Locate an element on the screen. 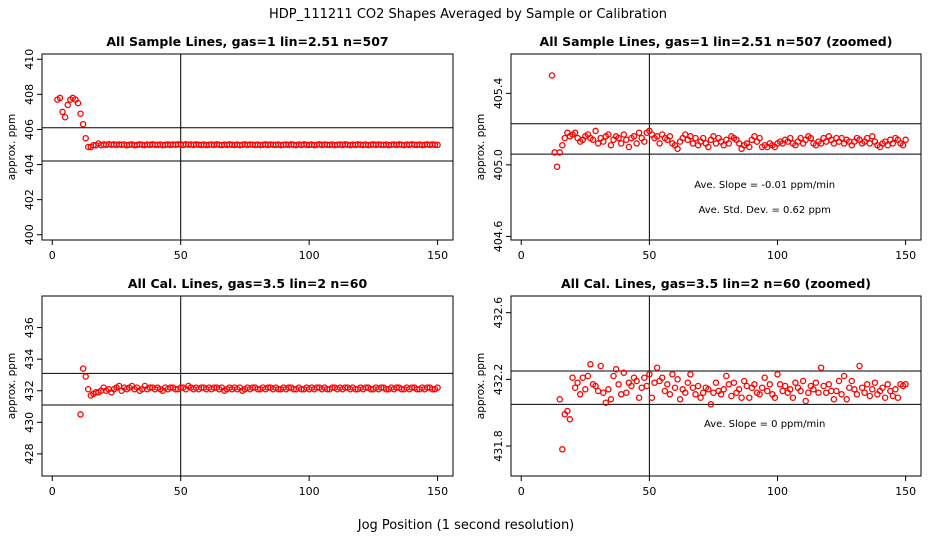 The height and width of the screenshot is (540, 936). y-tick-label: 402 is located at coordinates (29, 199).